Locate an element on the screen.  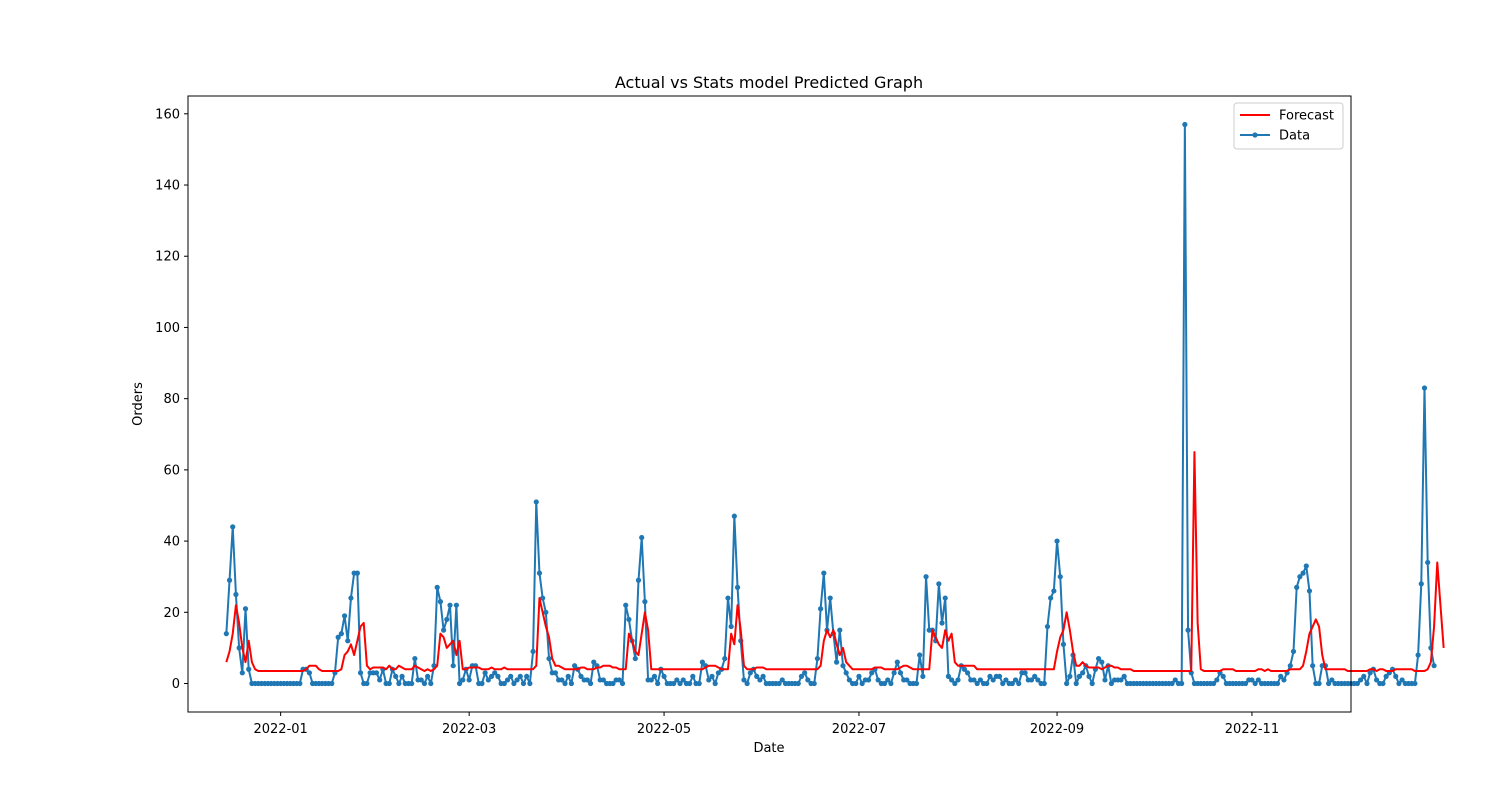
x-tick-label: 2022-07 is located at coordinates (859, 729).